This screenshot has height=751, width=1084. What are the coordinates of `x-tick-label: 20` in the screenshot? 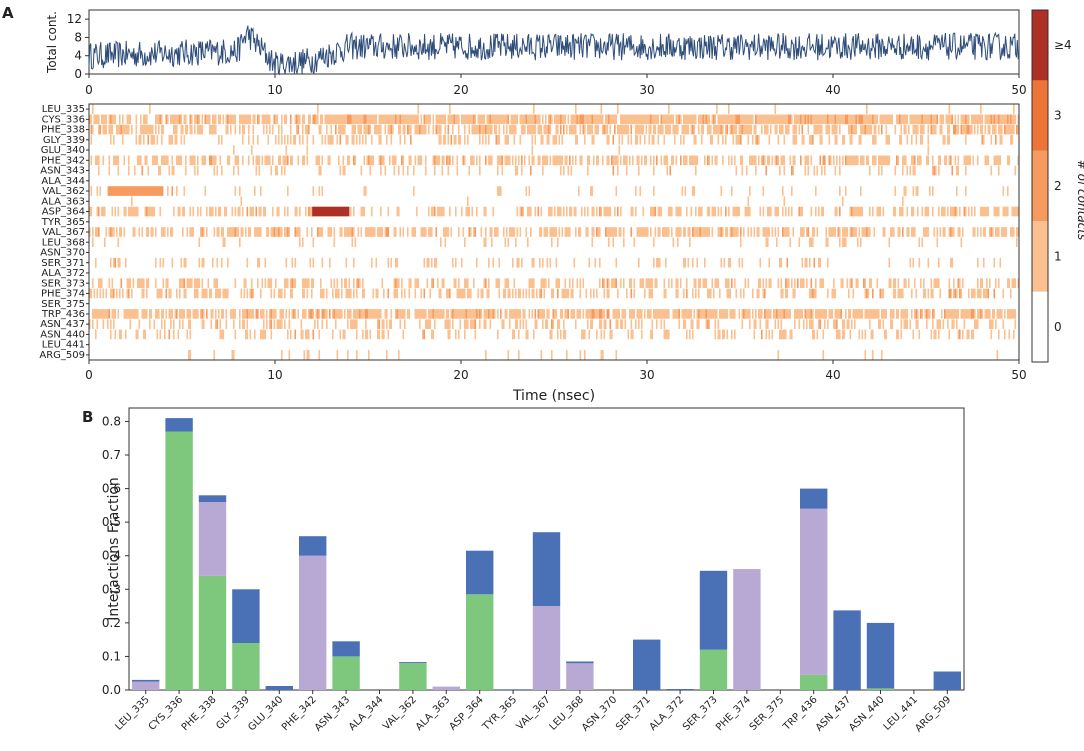 It's located at (460, 375).